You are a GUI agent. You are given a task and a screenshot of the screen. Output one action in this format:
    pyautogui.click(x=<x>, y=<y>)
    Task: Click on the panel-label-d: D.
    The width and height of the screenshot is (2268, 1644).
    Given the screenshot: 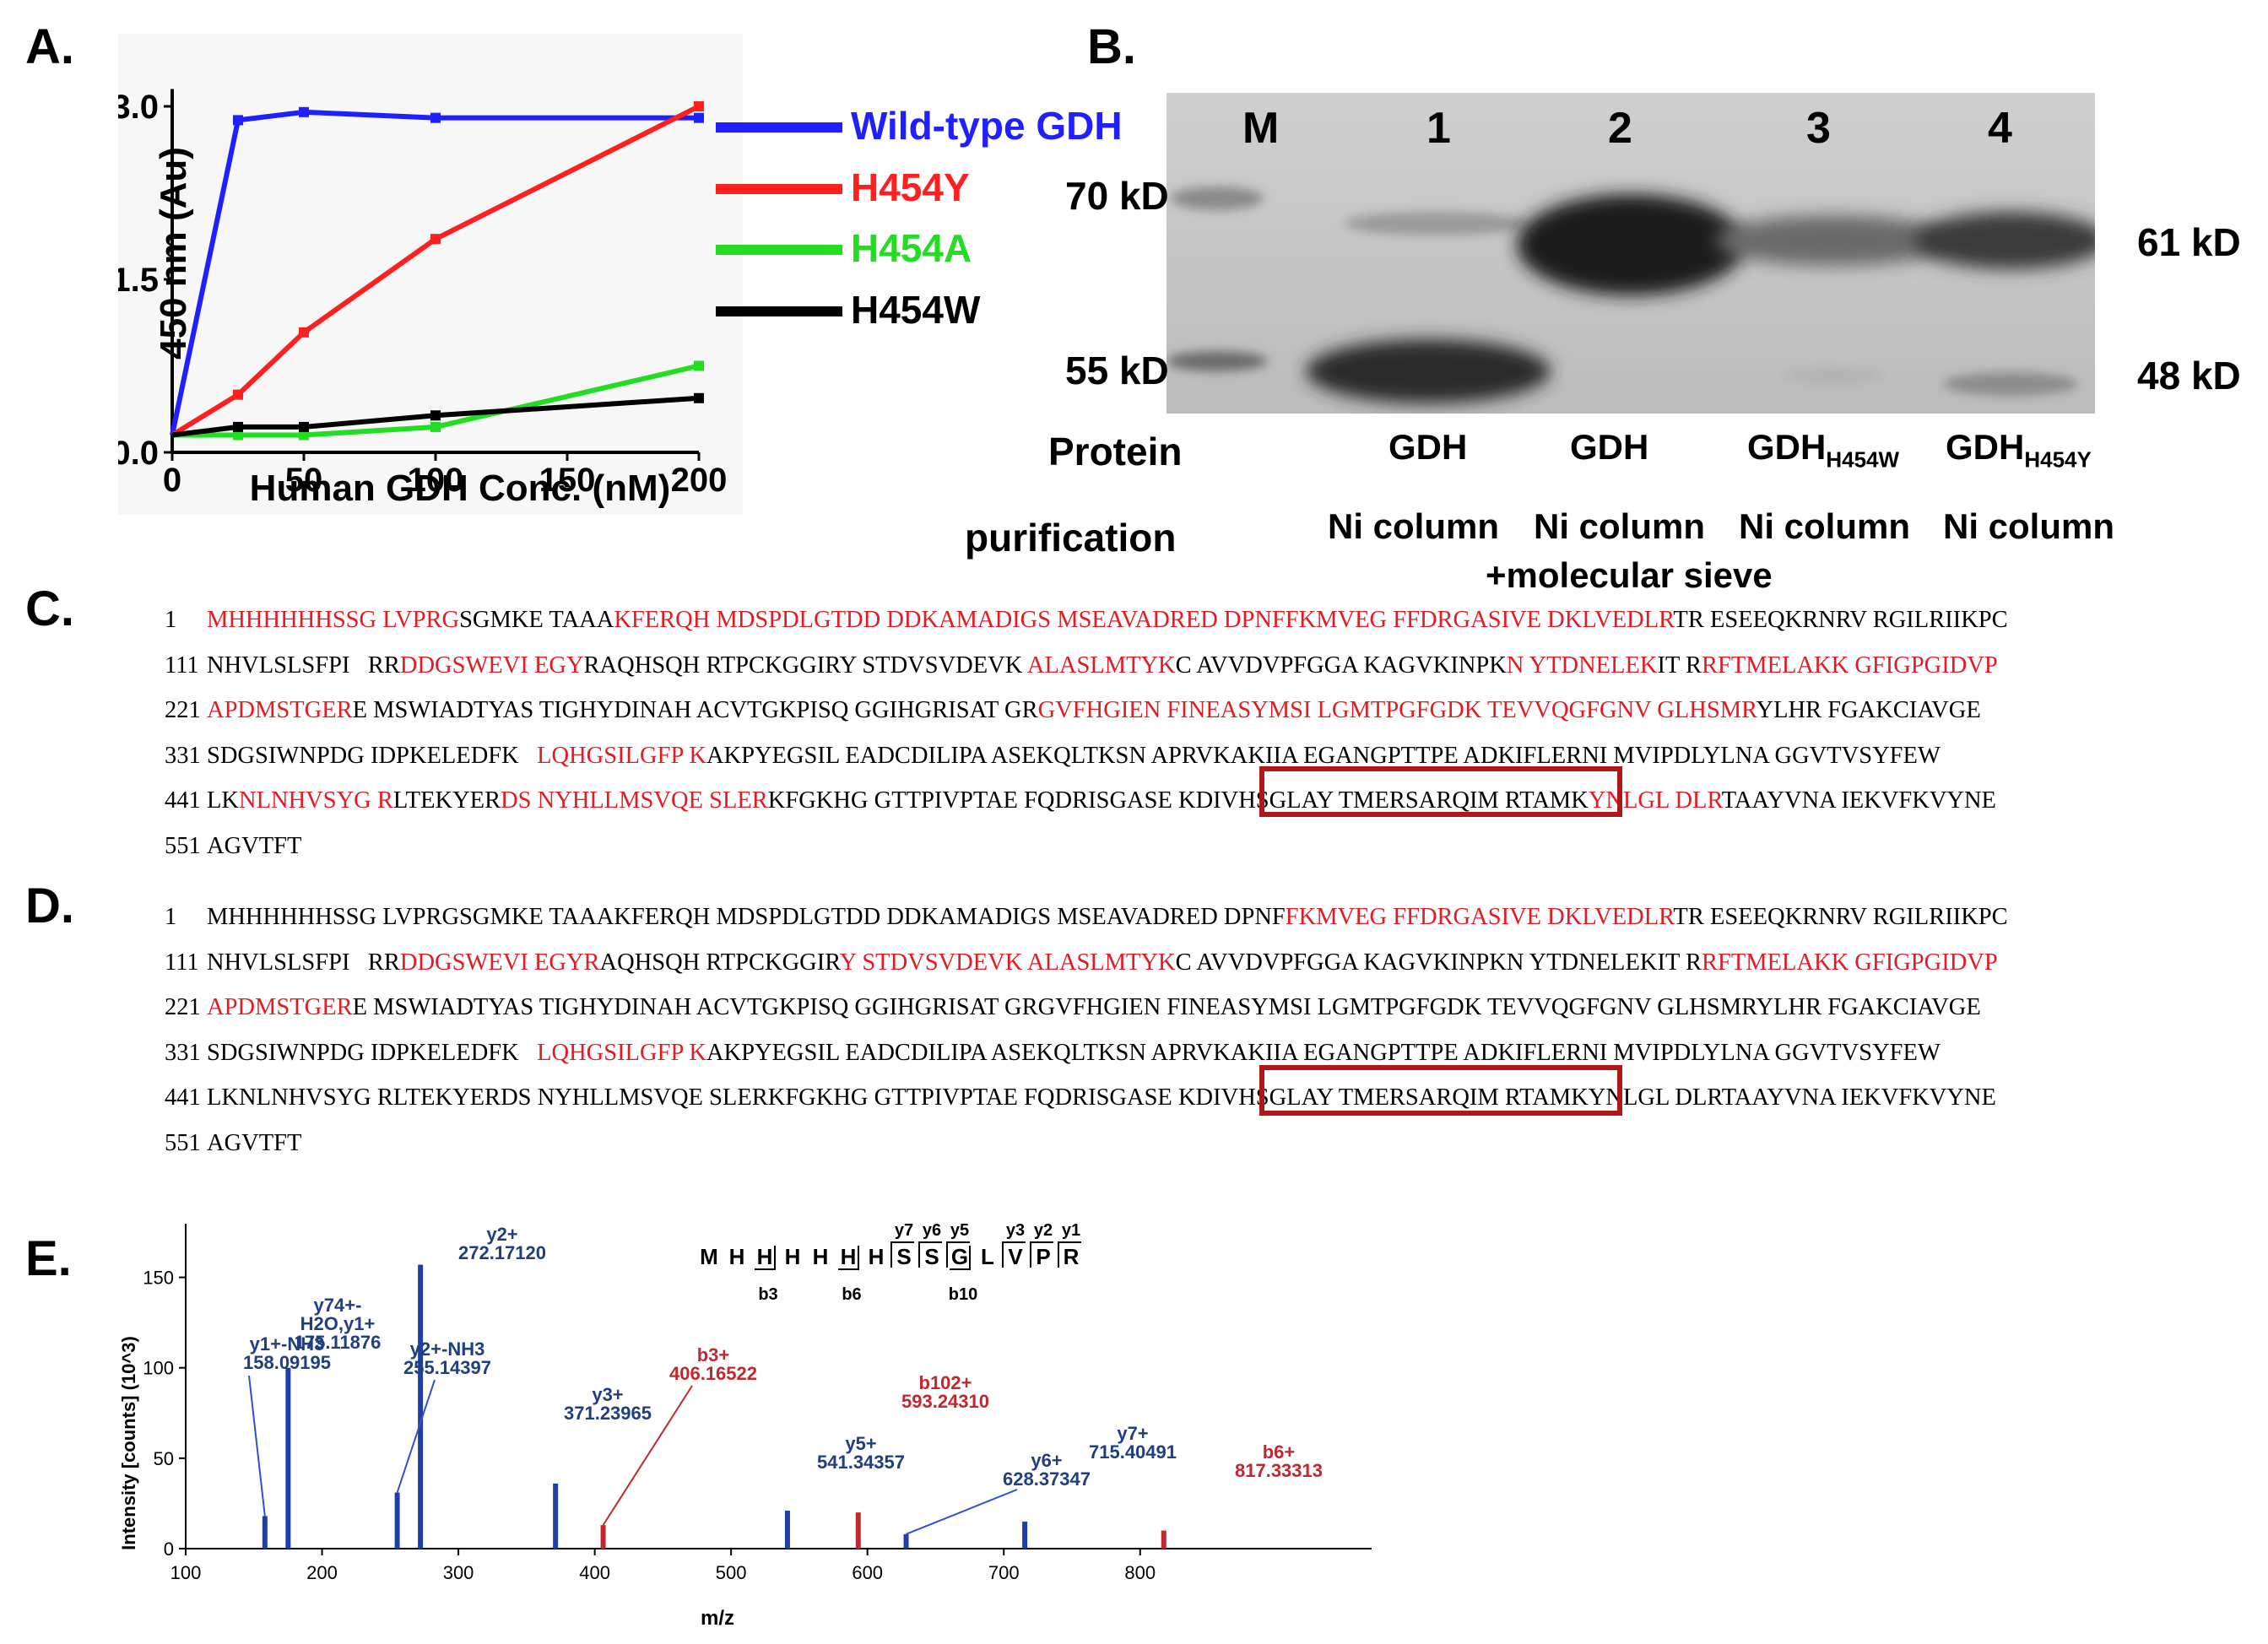 What is the action you would take?
    pyautogui.click(x=50, y=906)
    